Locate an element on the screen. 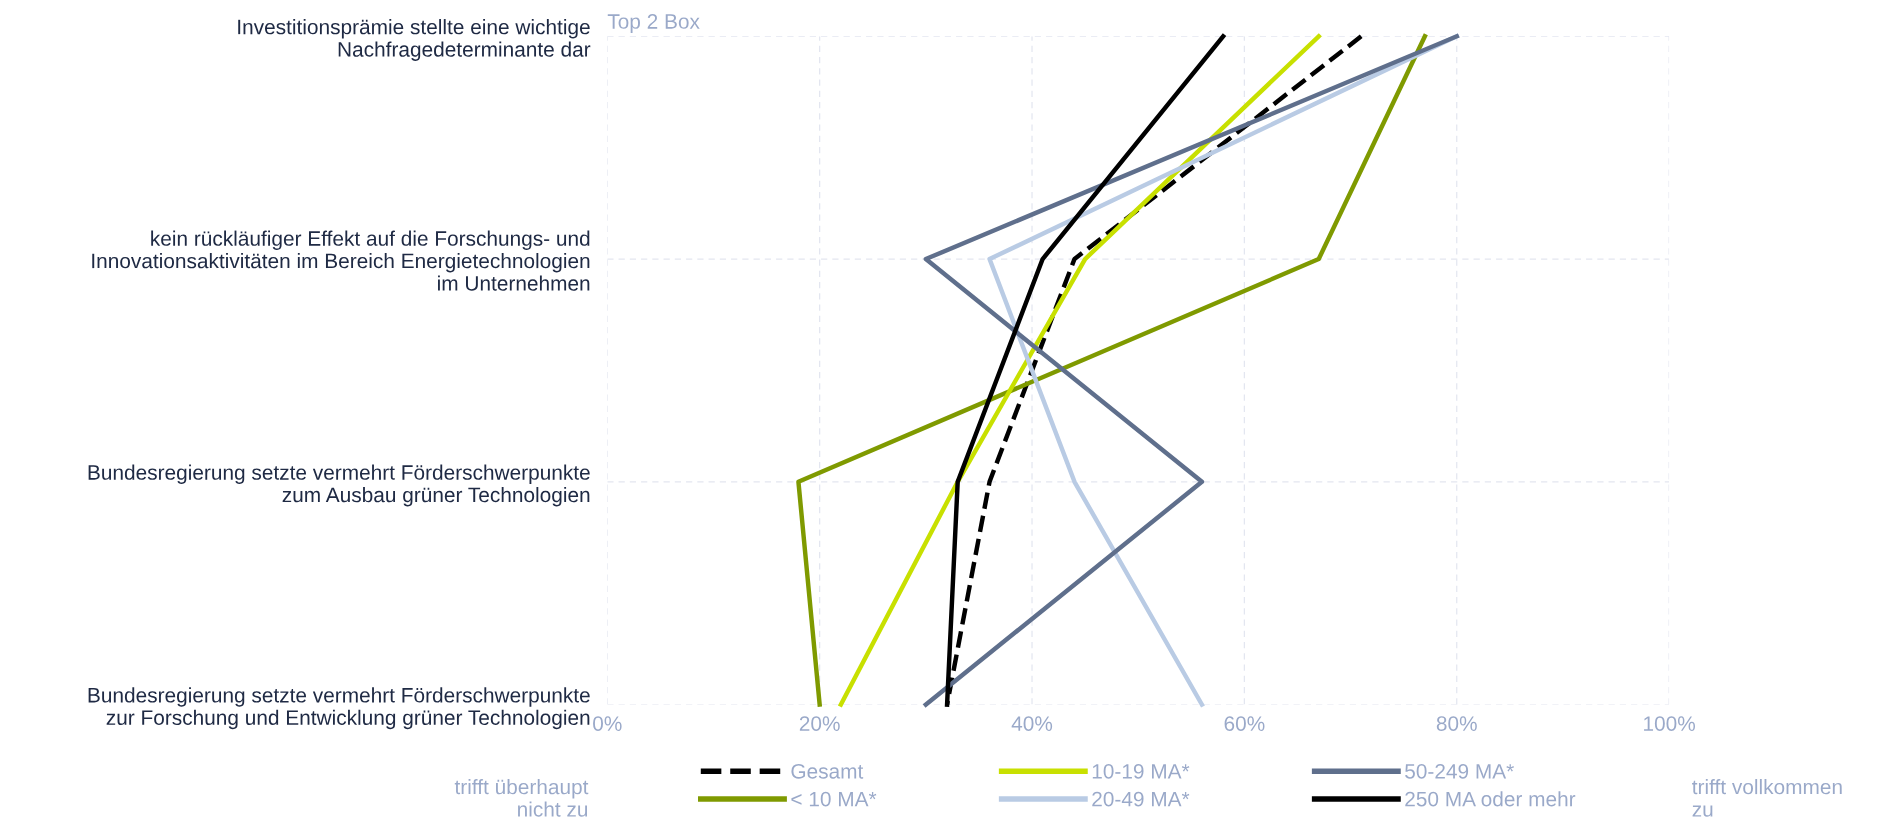 This screenshot has height=825, width=1886. x-tick-label: 100% is located at coordinates (1670, 723).